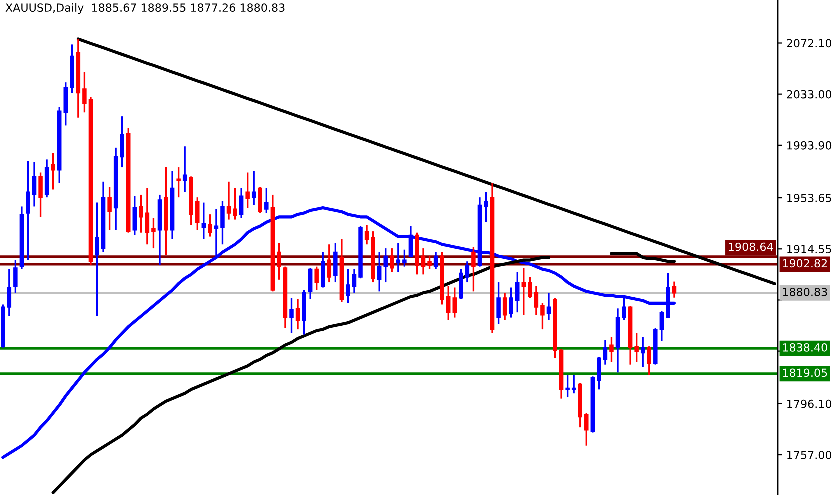 This screenshot has height=495, width=839. What do you see at coordinates (810, 455) in the screenshot?
I see `y-tick-label: 1757.00` at bounding box center [810, 455].